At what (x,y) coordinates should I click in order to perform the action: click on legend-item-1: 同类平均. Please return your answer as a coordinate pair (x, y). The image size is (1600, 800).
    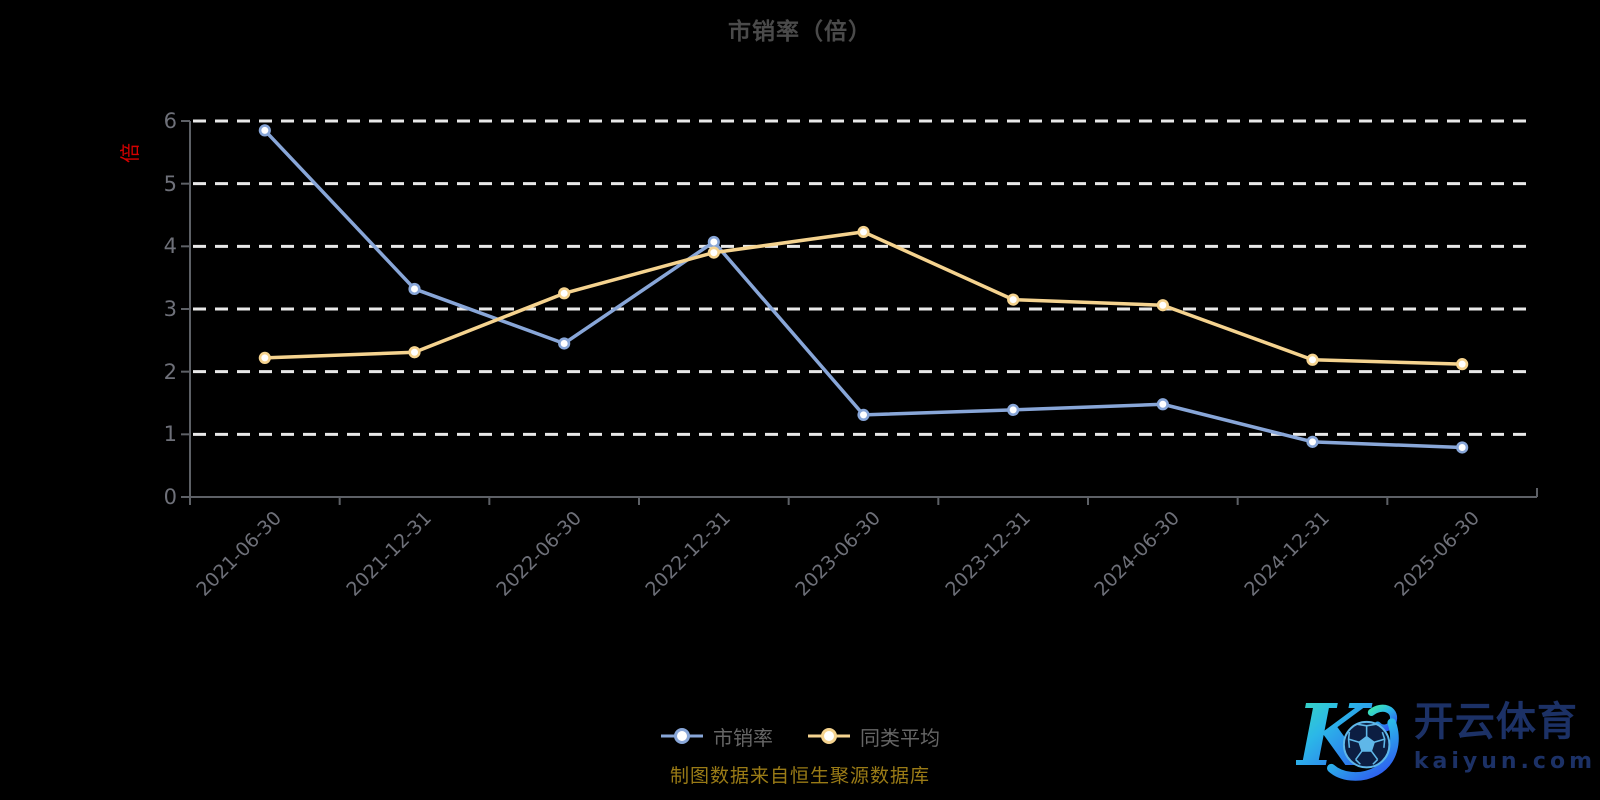
    Looking at the image, I should click on (873, 736).